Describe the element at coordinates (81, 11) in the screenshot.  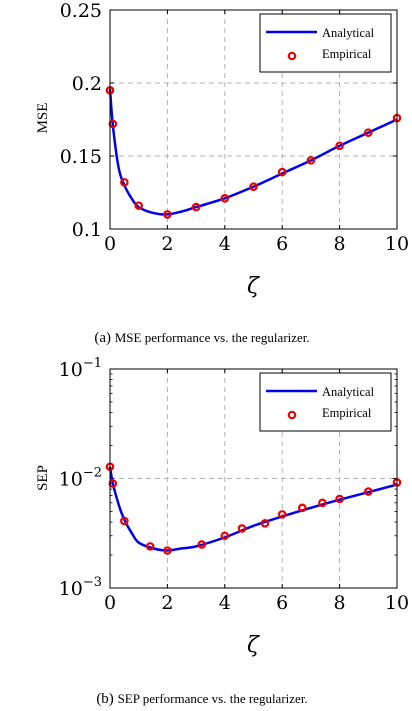
I see `panel-a-y-tick-label: 0.25` at that location.